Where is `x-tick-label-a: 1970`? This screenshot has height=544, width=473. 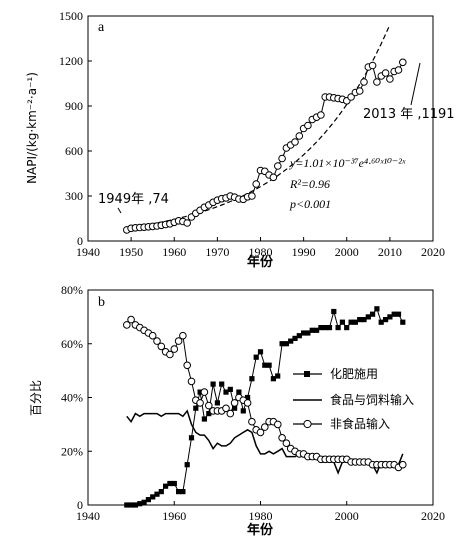 x-tick-label-a: 1970 is located at coordinates (217, 252).